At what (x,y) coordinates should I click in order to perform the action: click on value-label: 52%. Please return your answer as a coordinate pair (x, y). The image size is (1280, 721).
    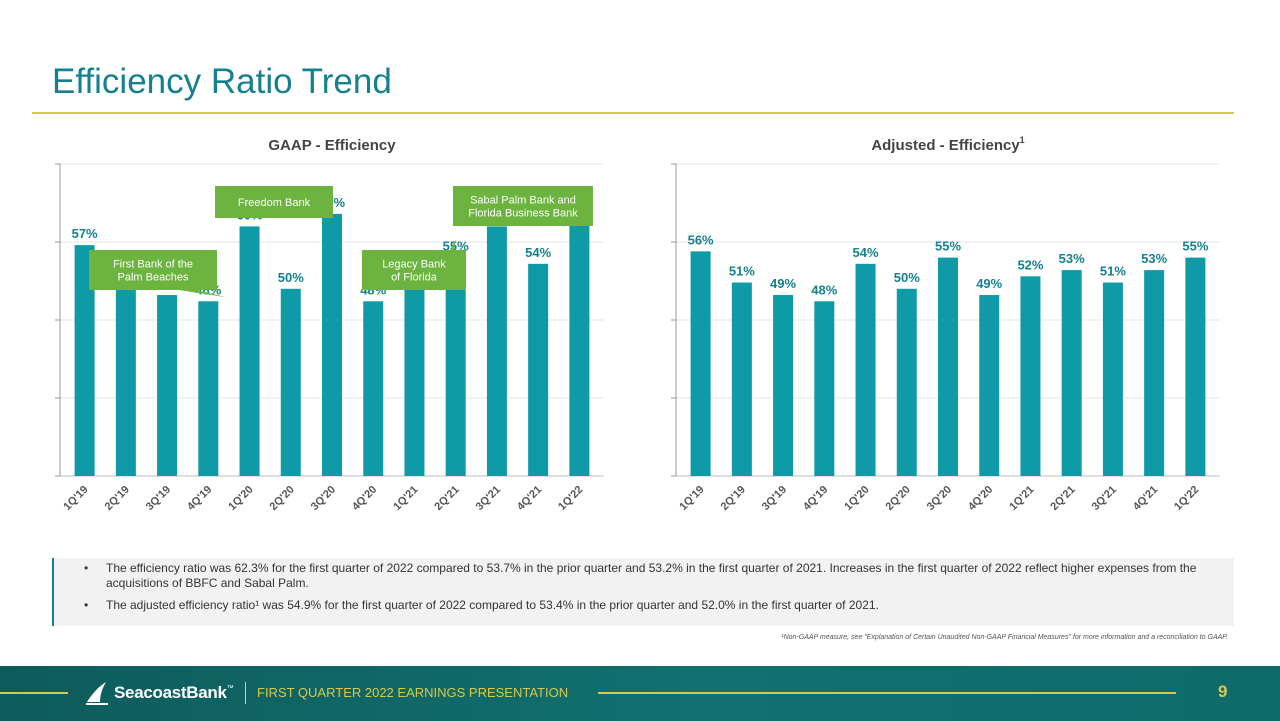
    Looking at the image, I should click on (1030, 264).